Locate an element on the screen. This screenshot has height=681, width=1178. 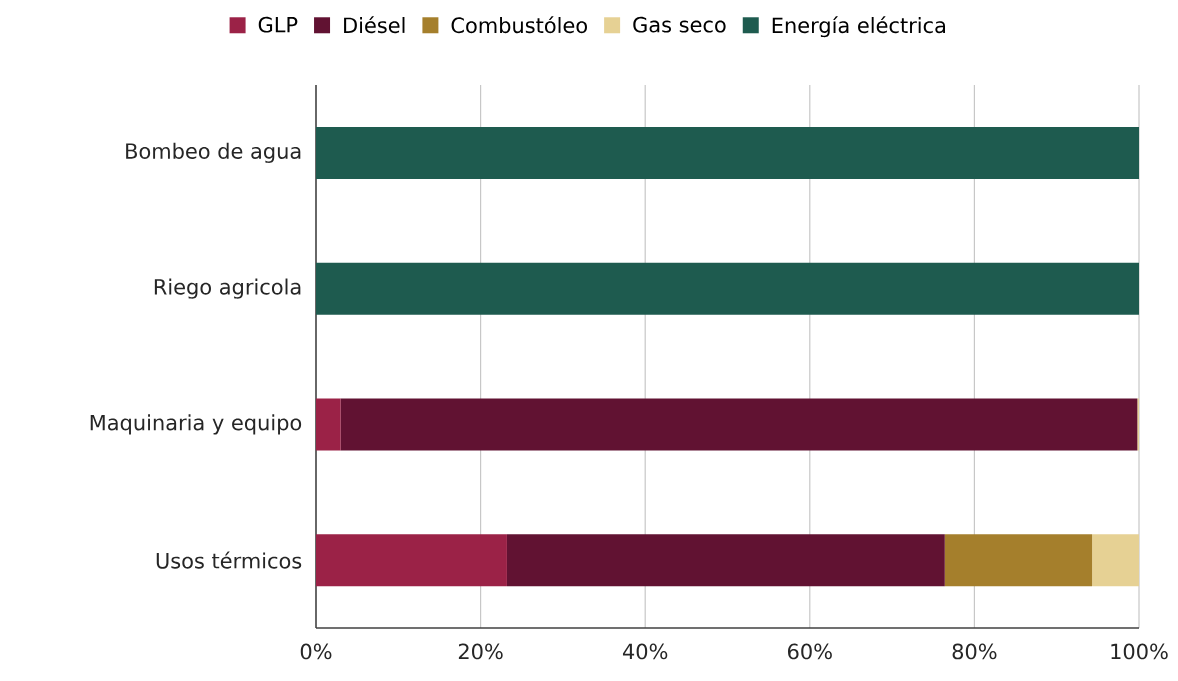
legend-label: GLP is located at coordinates (278, 24).